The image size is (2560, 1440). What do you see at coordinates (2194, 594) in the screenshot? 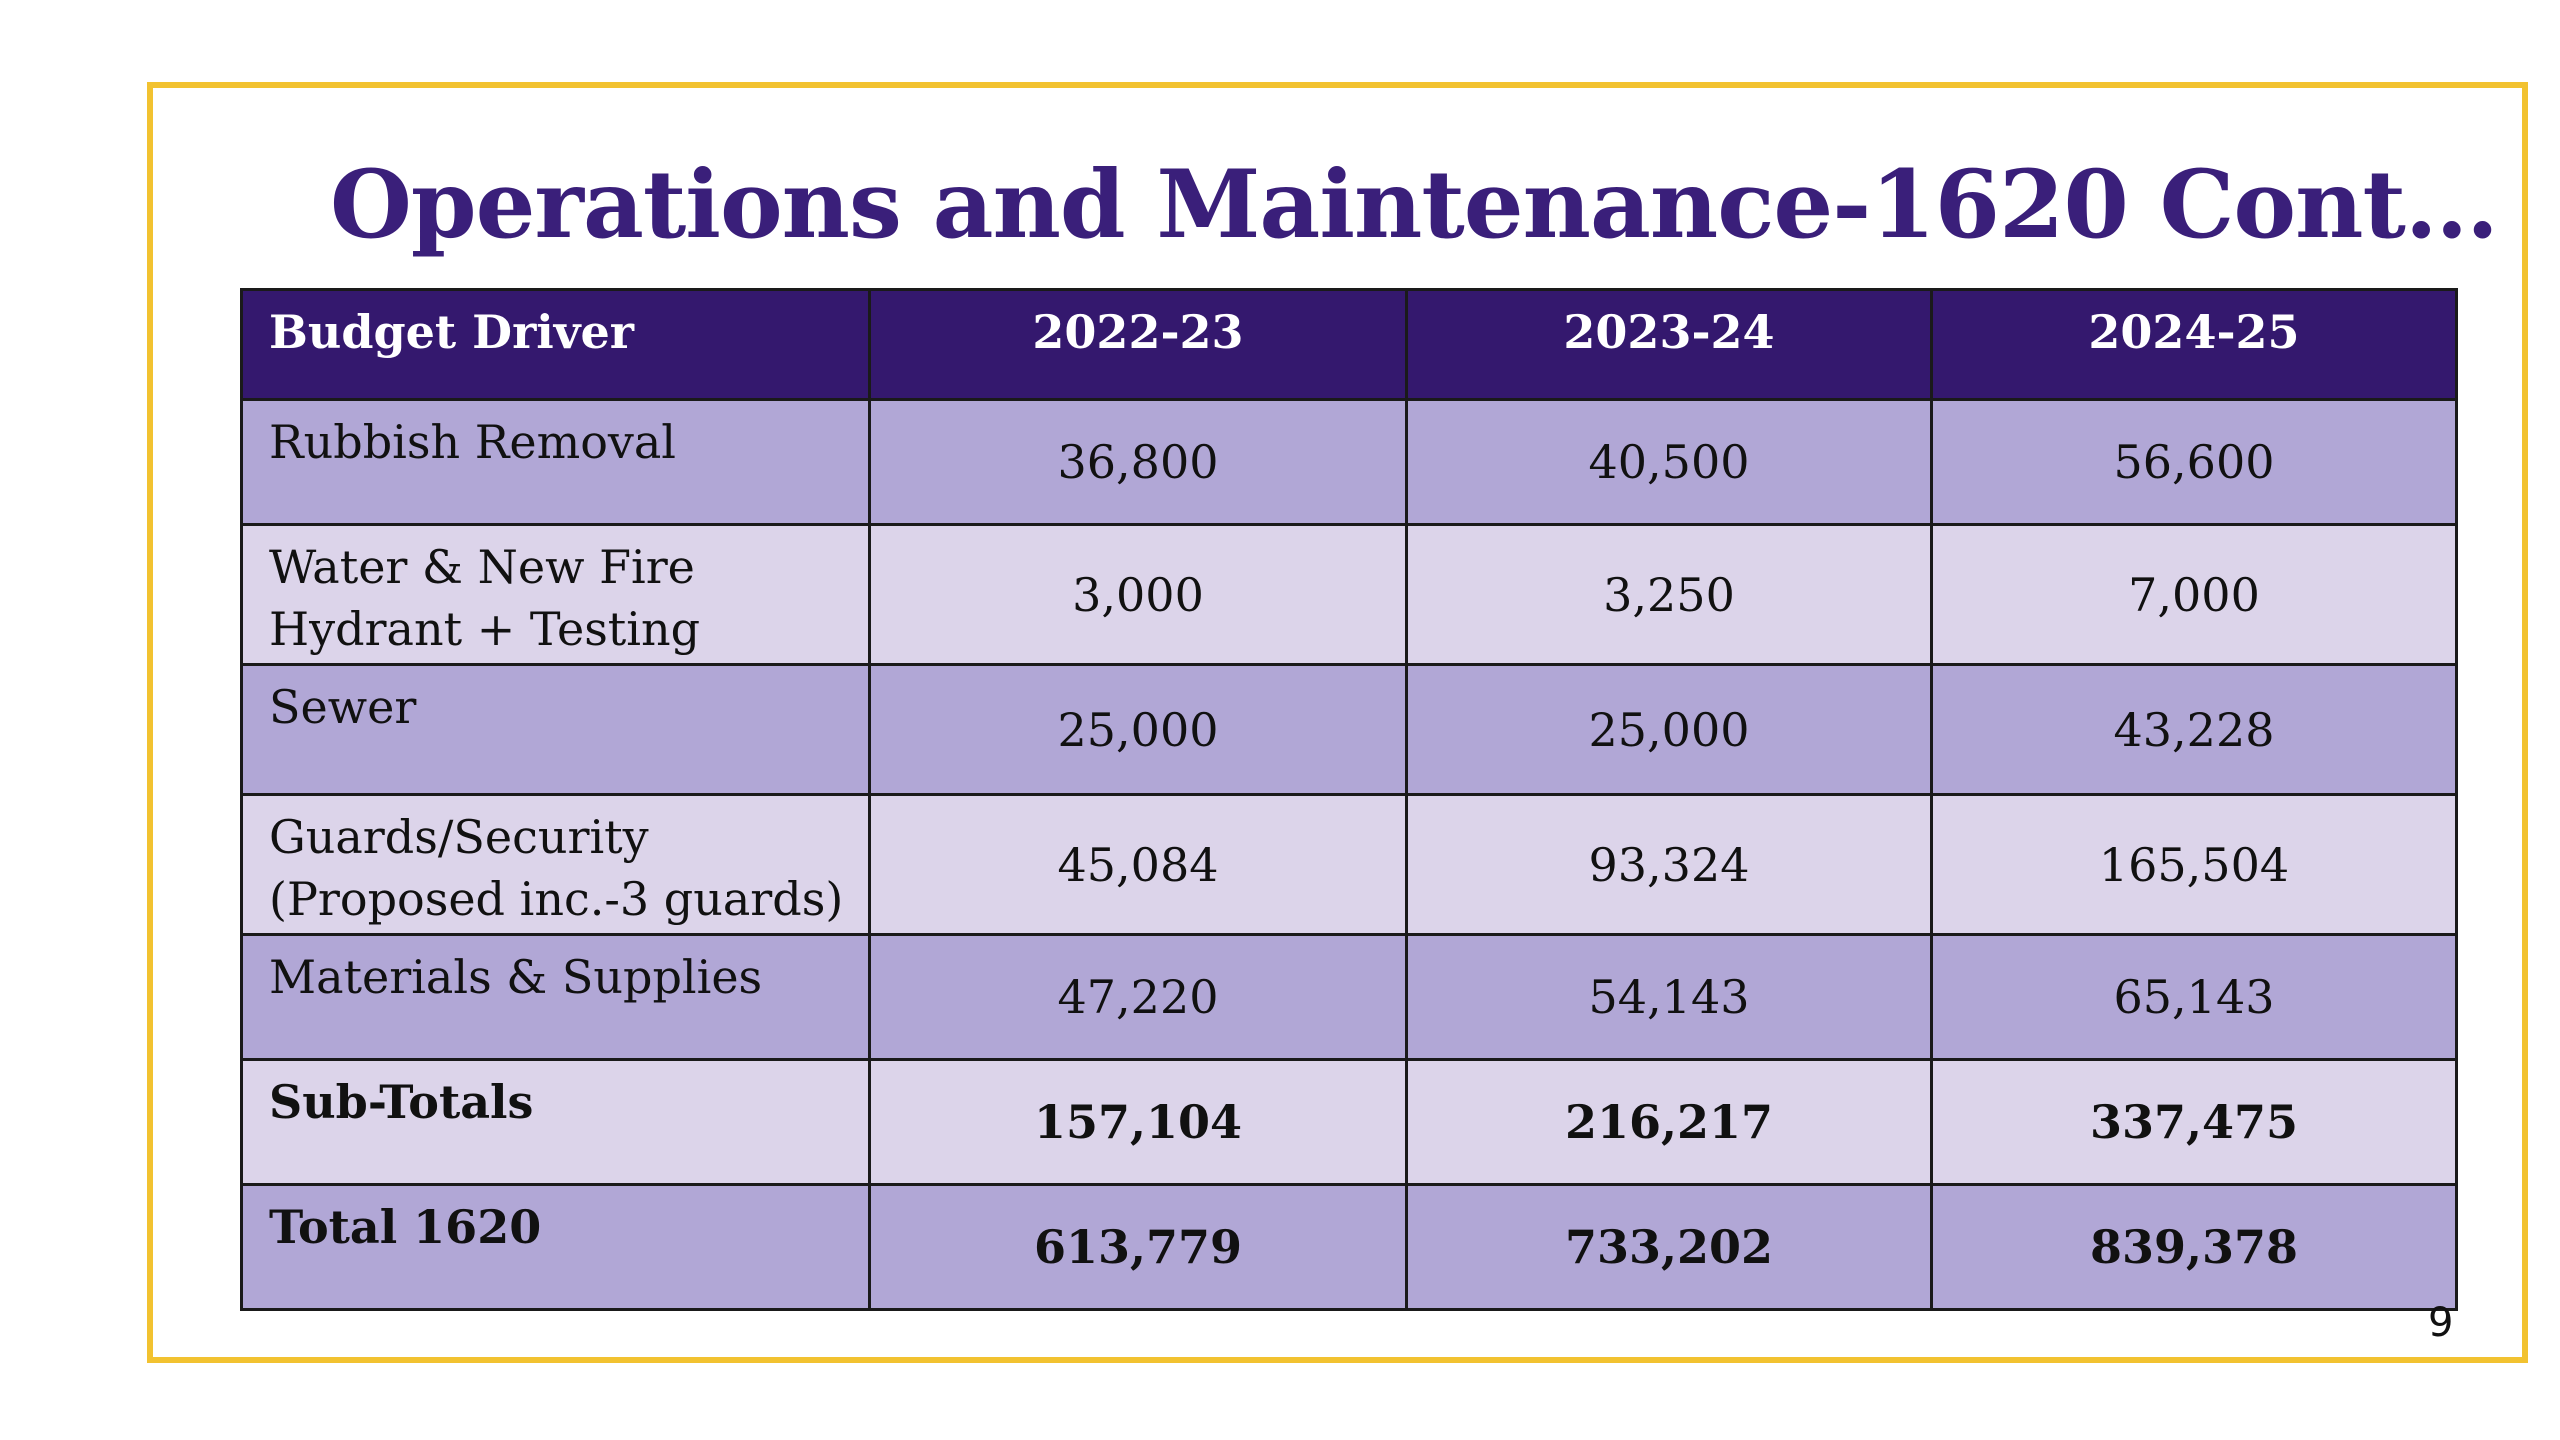
I see `cell-2024-25: 7,000` at bounding box center [2194, 594].